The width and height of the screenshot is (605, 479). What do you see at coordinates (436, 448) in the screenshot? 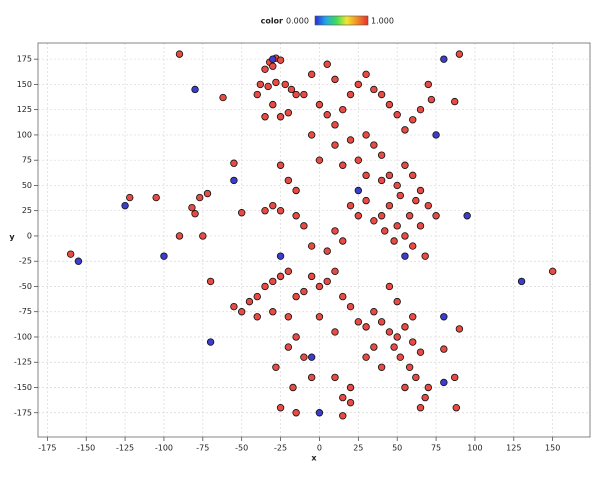
I see `x-tick-label: 75` at bounding box center [436, 448].